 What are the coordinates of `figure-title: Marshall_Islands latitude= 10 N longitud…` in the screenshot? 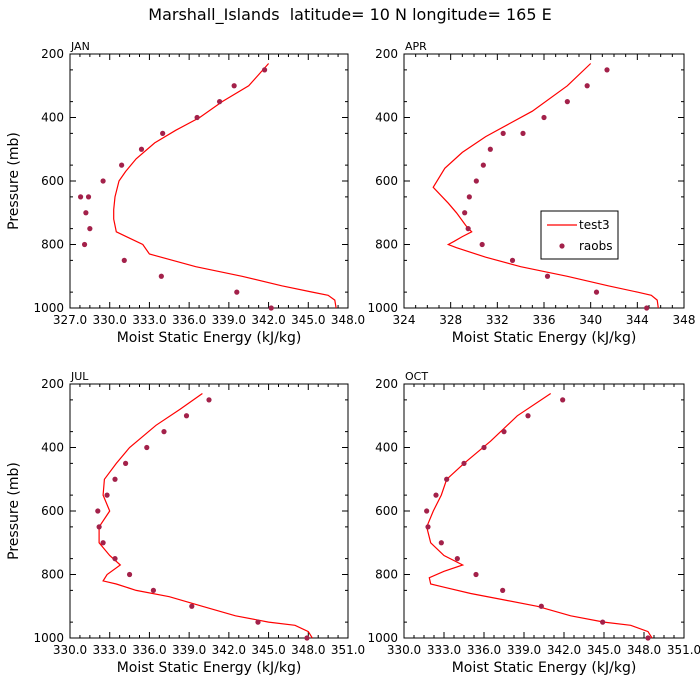 It's located at (349, 15).